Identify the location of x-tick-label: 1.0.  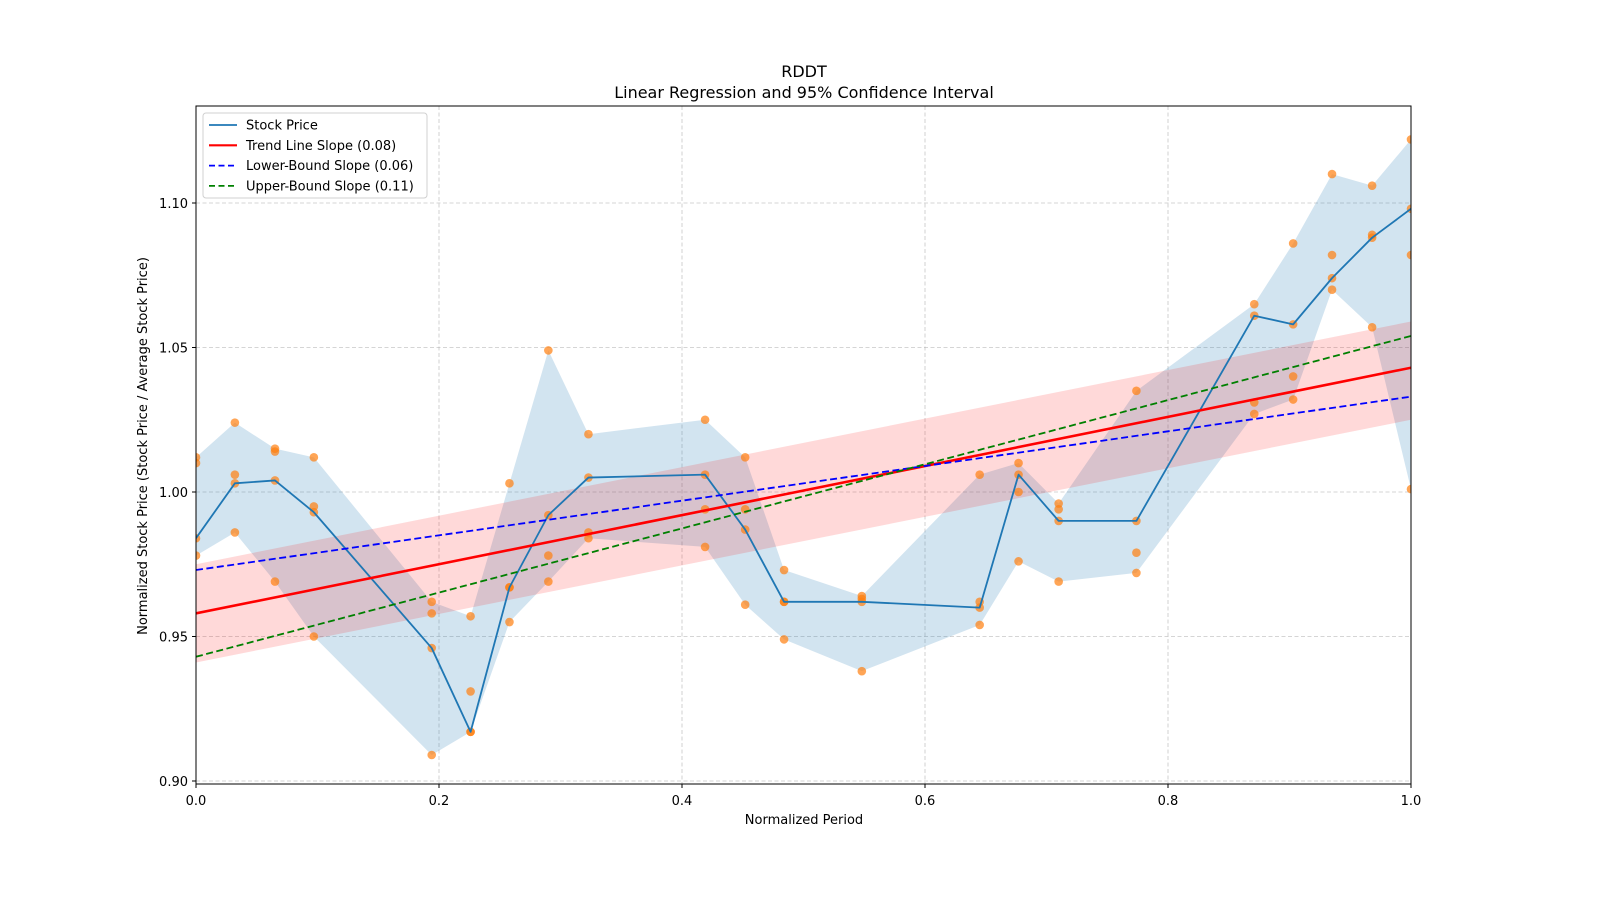
(1411, 801).